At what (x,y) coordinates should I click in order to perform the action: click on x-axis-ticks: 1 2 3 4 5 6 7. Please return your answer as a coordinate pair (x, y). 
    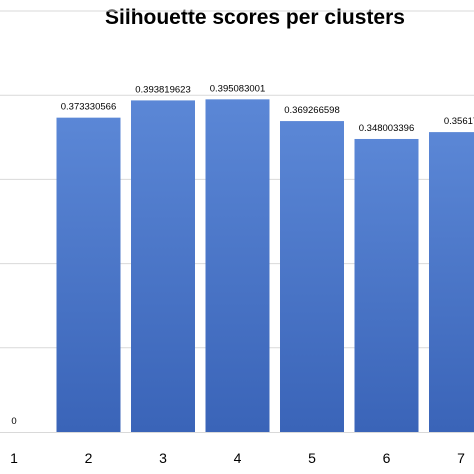
    Looking at the image, I should click on (237, 458).